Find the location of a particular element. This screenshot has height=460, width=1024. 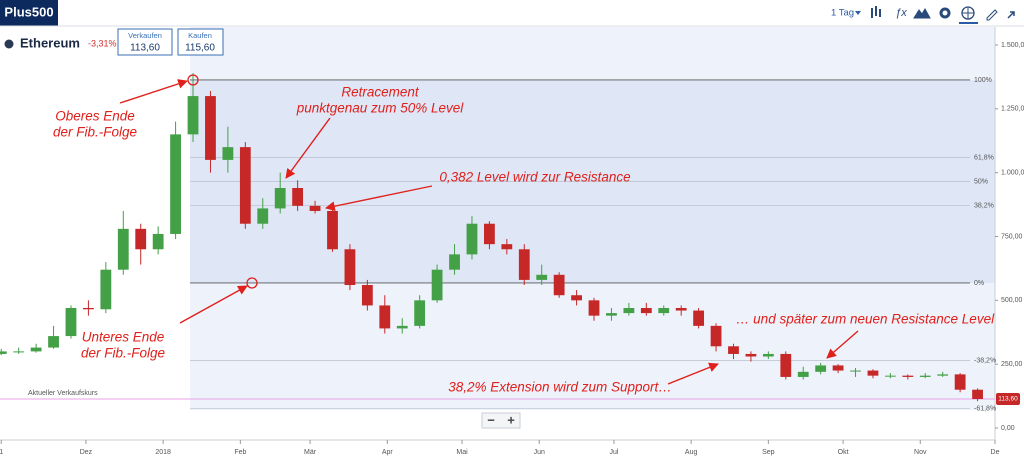

x-tick-label: Okt is located at coordinates (843, 452).